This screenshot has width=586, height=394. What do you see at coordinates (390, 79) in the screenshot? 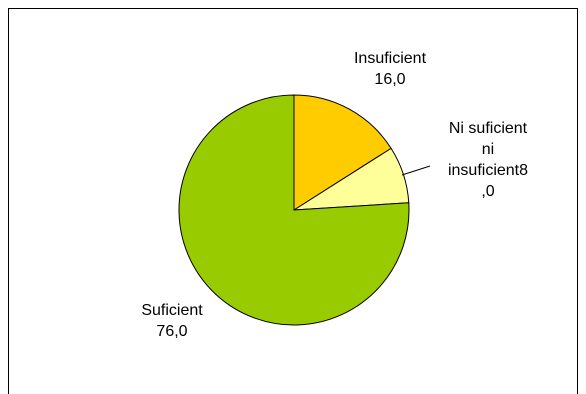
I see `data-label-insuficient-value: 16,0` at bounding box center [390, 79].